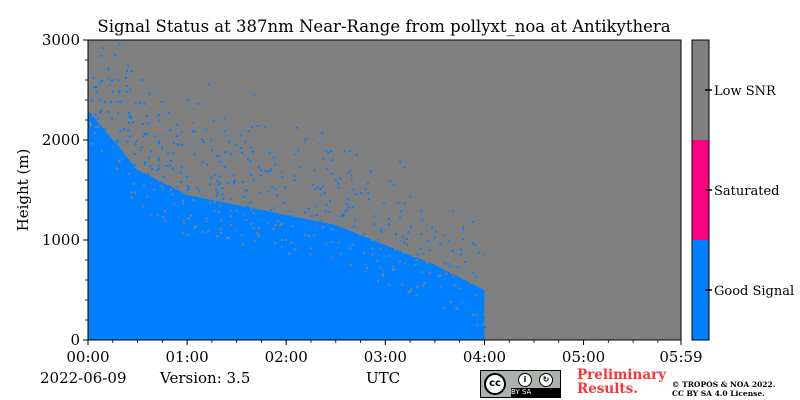  Describe the element at coordinates (700, 190) in the screenshot. I see `colorbar-saturated` at that location.